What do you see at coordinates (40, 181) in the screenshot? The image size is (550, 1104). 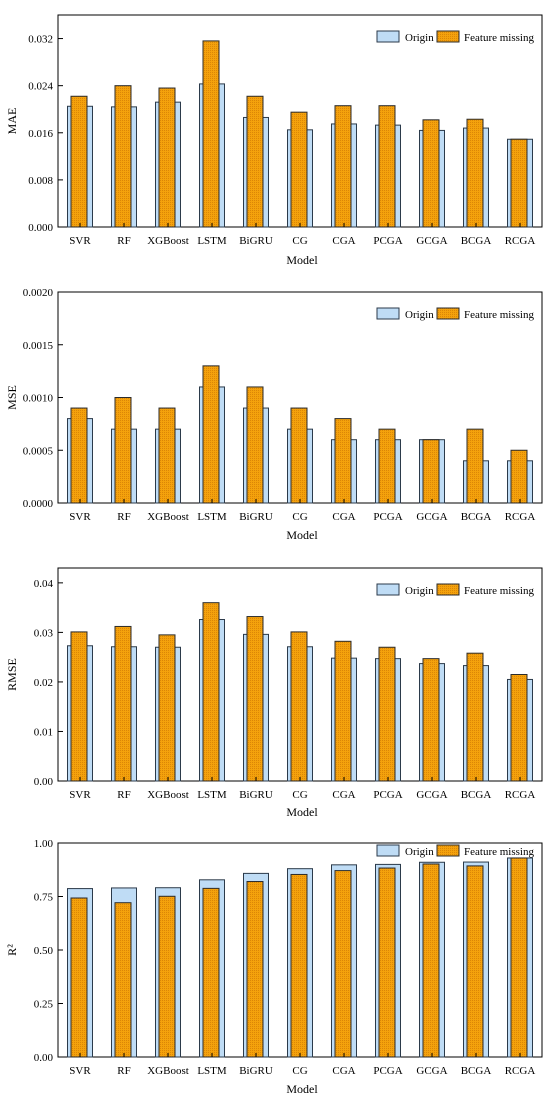 I see `y-tick-label: 0.008` at bounding box center [40, 181].